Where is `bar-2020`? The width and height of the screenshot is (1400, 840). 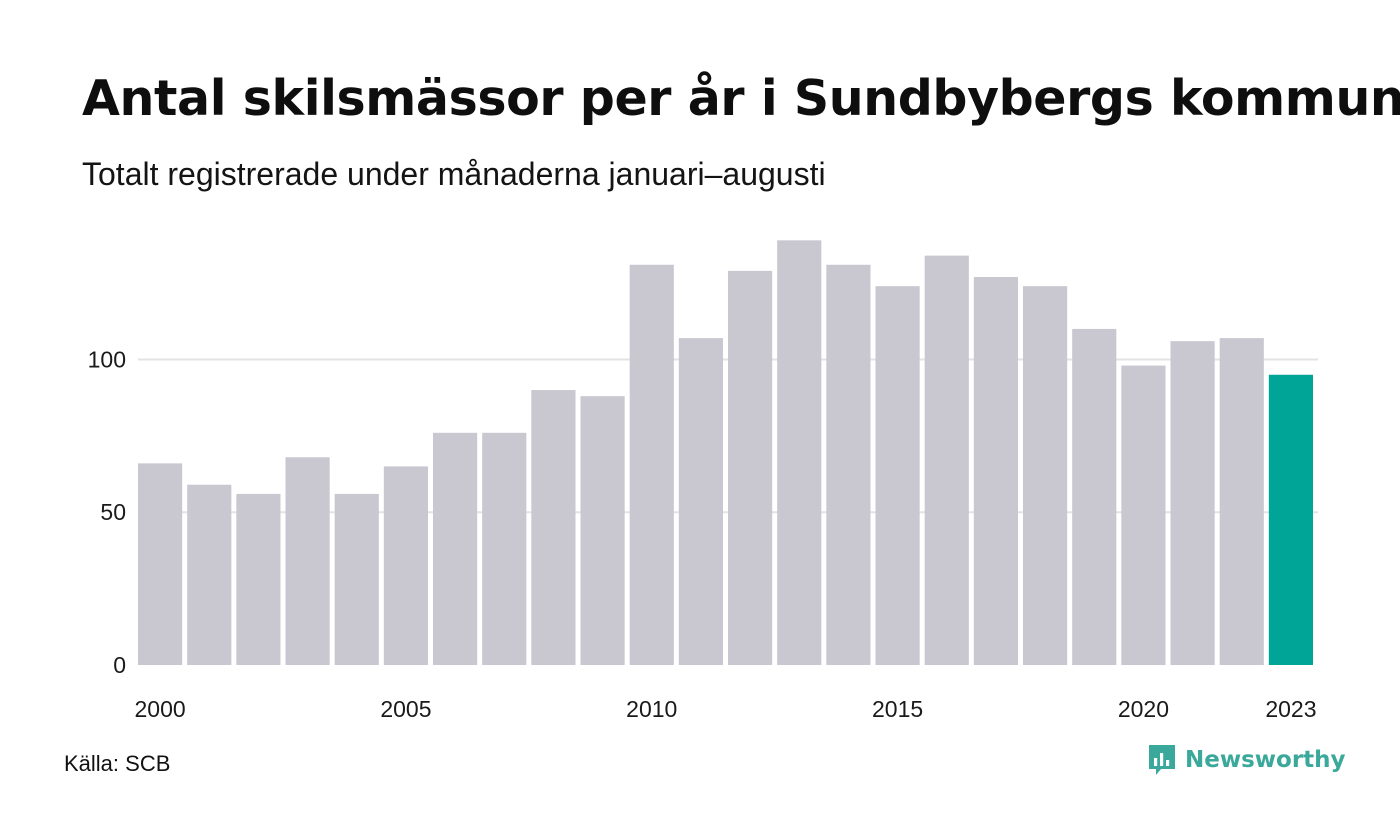 bar-2020 is located at coordinates (1143, 515).